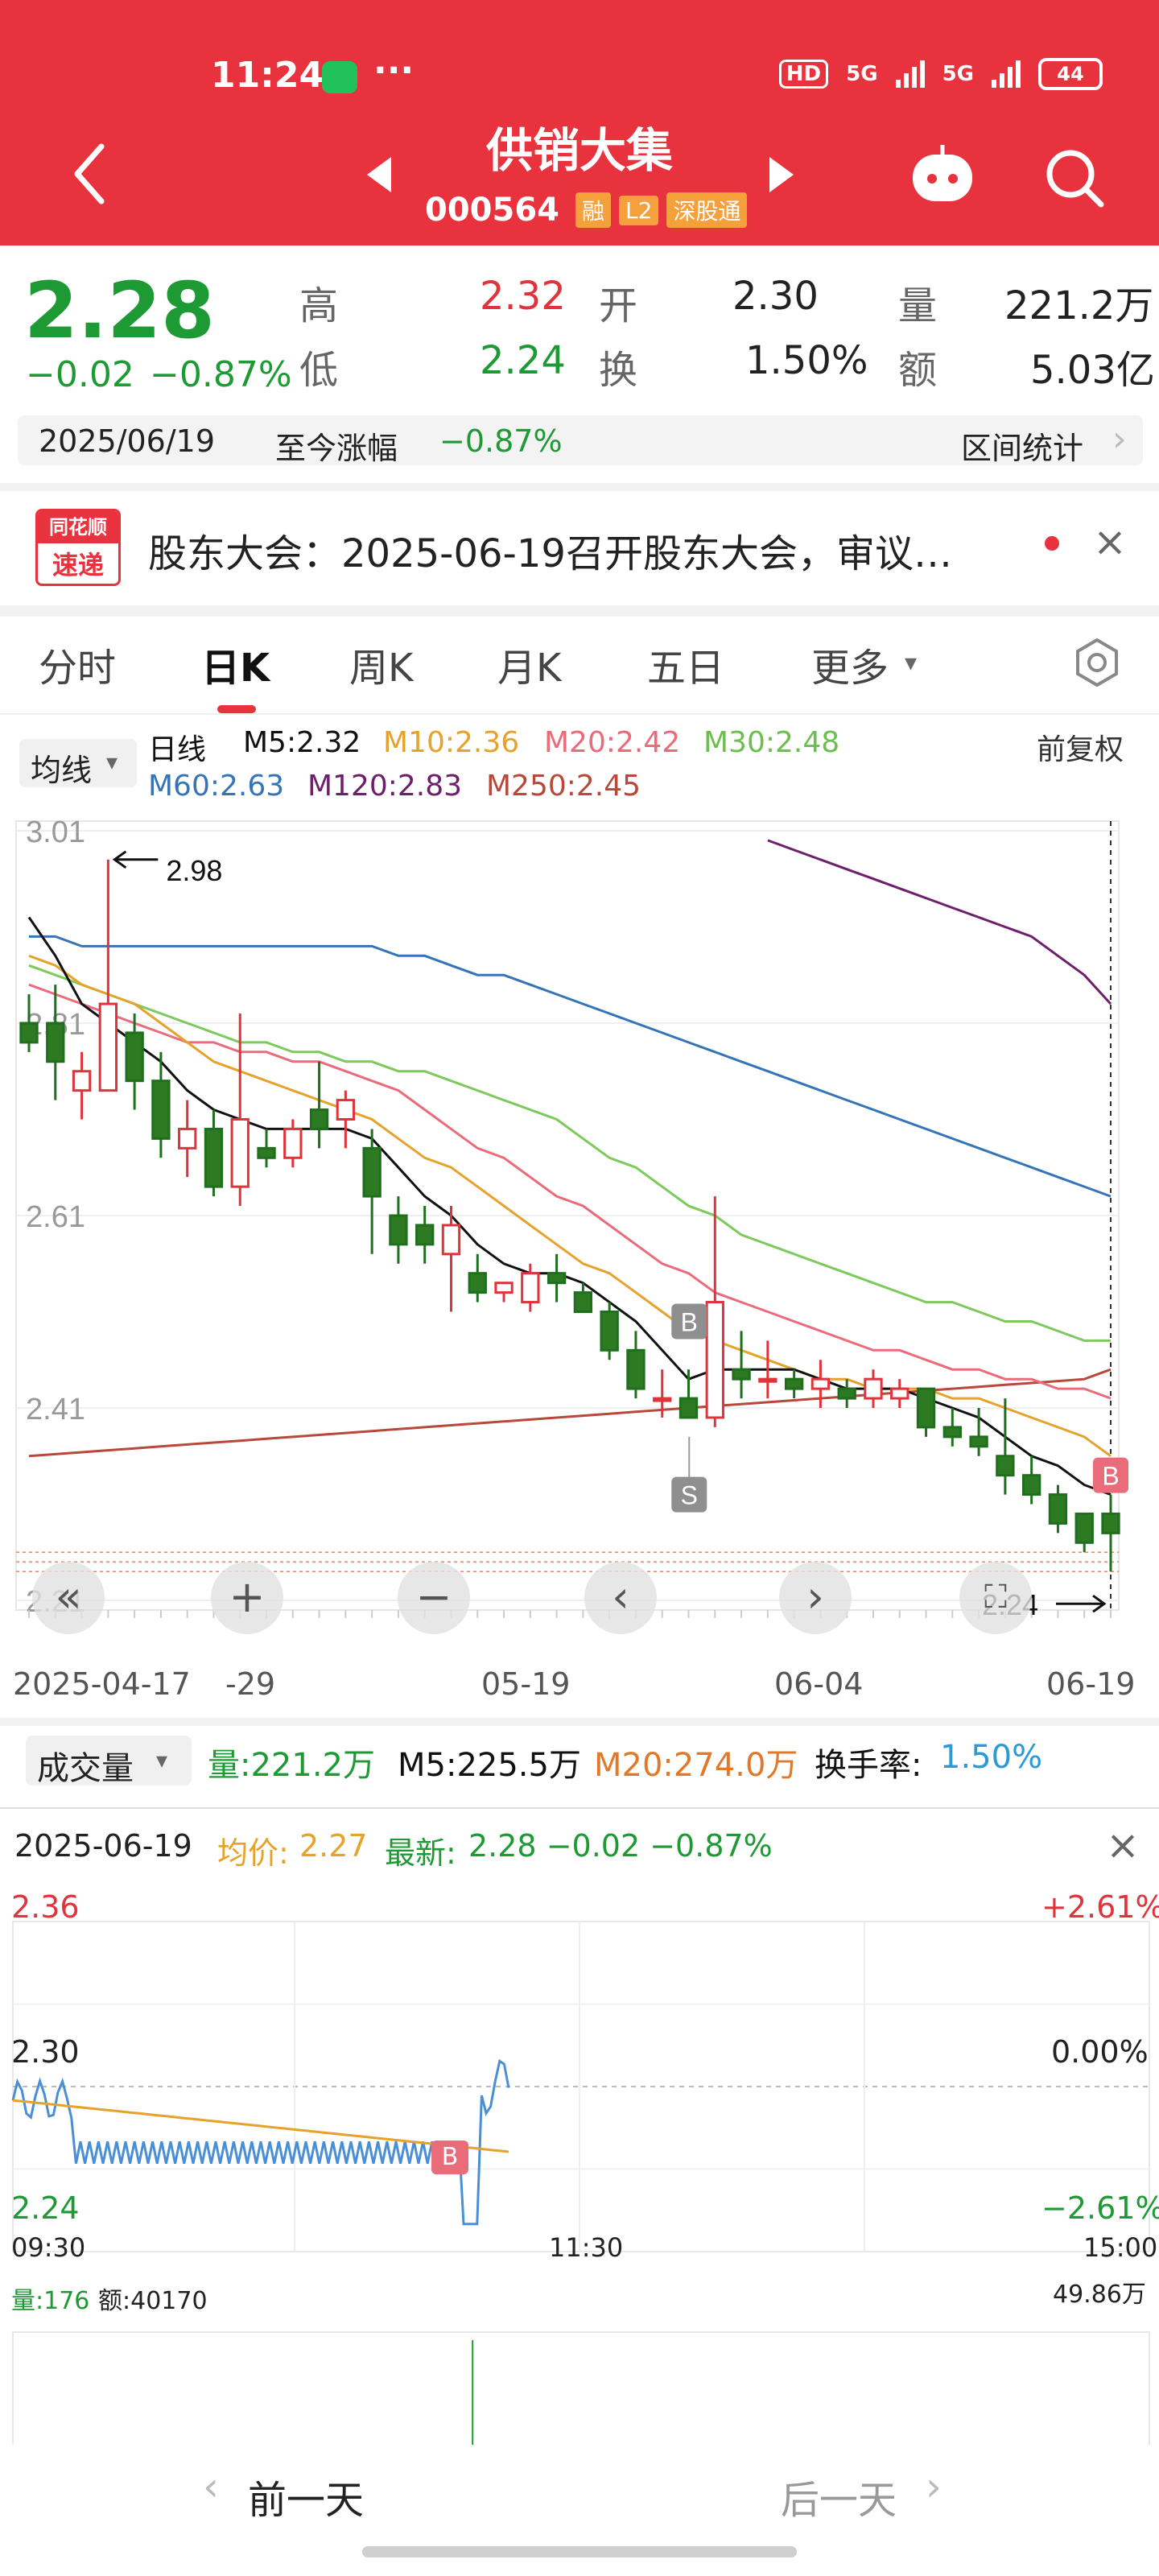  I want to click on ma-m30: M30:2.48, so click(771, 742).